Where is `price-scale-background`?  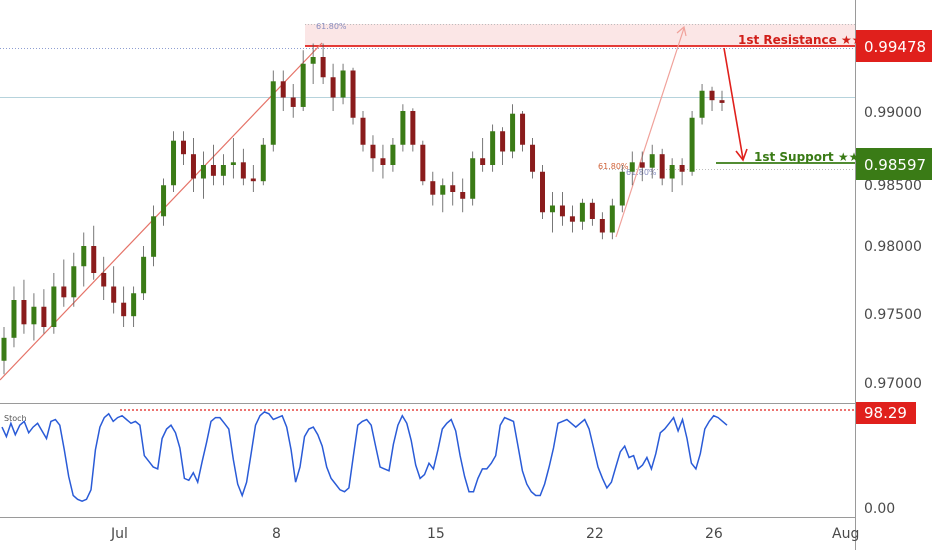
price-scale-background is located at coordinates (893, 275).